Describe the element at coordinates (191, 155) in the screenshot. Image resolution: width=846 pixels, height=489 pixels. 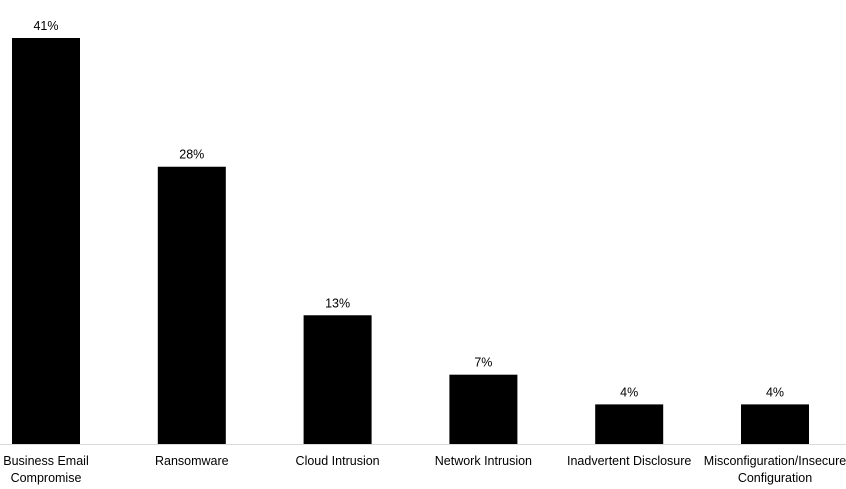
I see `value-label: 28%` at that location.